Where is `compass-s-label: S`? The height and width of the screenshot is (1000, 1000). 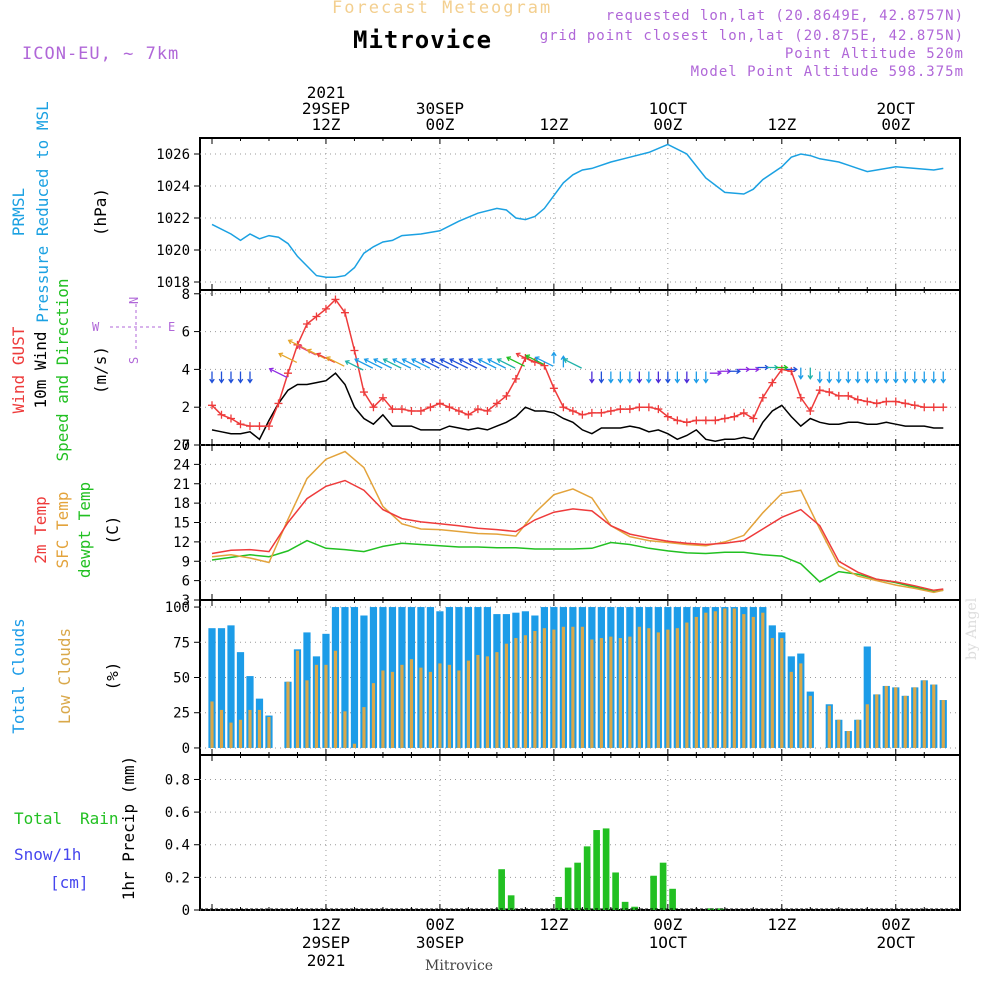 compass-s-label: S is located at coordinates (134, 360).